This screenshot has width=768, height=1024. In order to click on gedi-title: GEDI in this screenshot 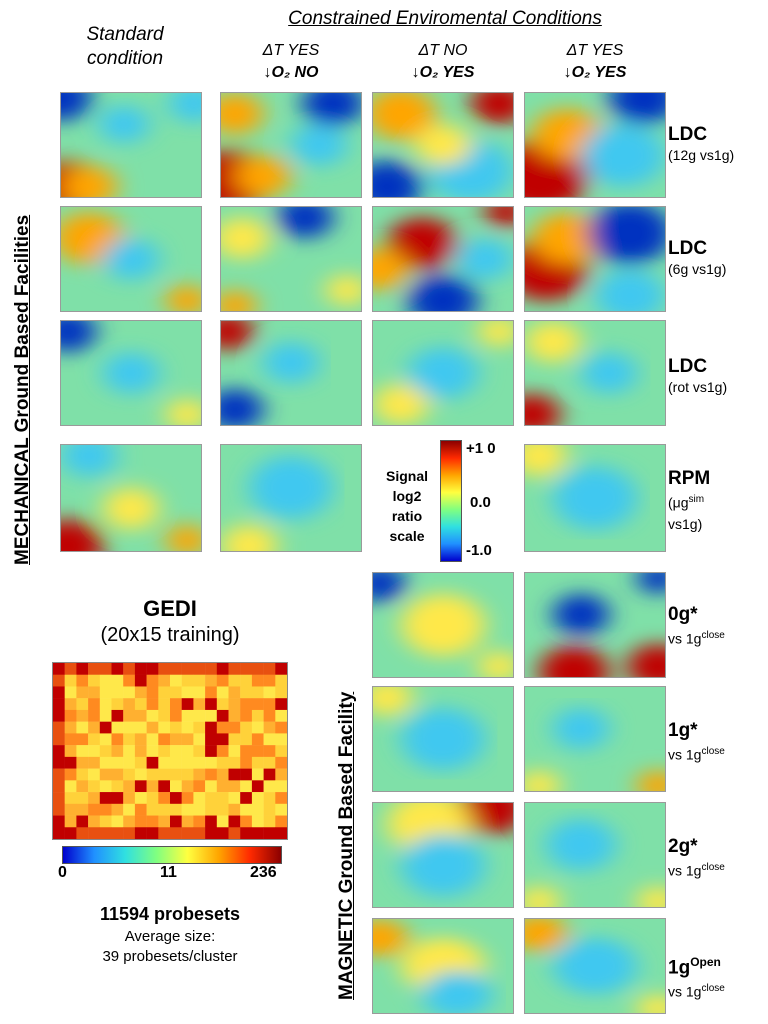, I will do `click(170, 608)`.